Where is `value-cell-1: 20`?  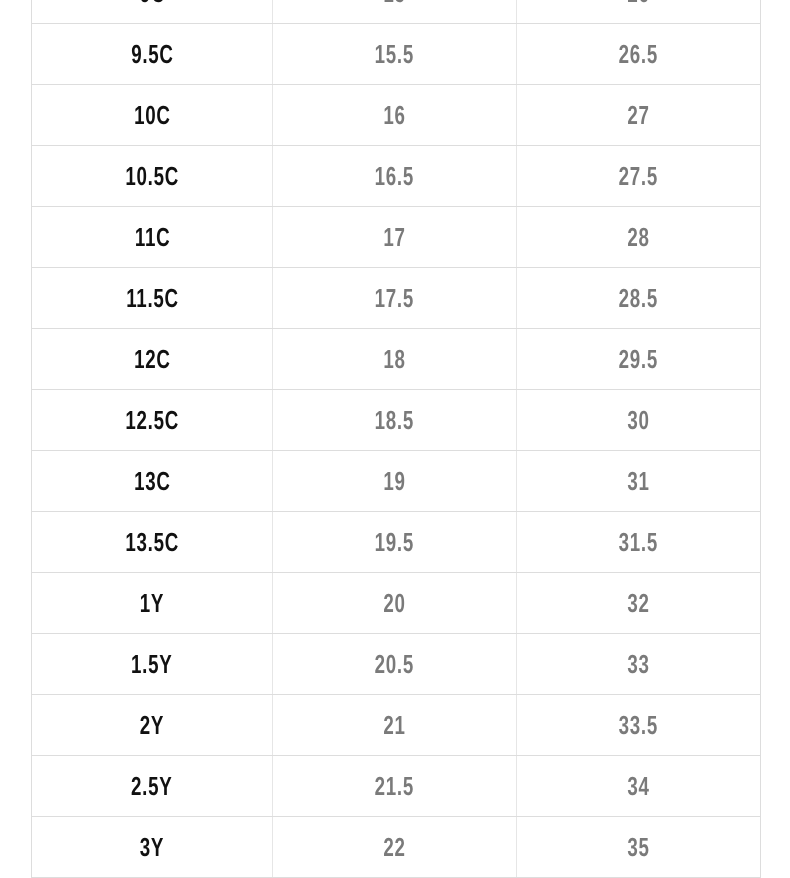 value-cell-1: 20 is located at coordinates (395, 603).